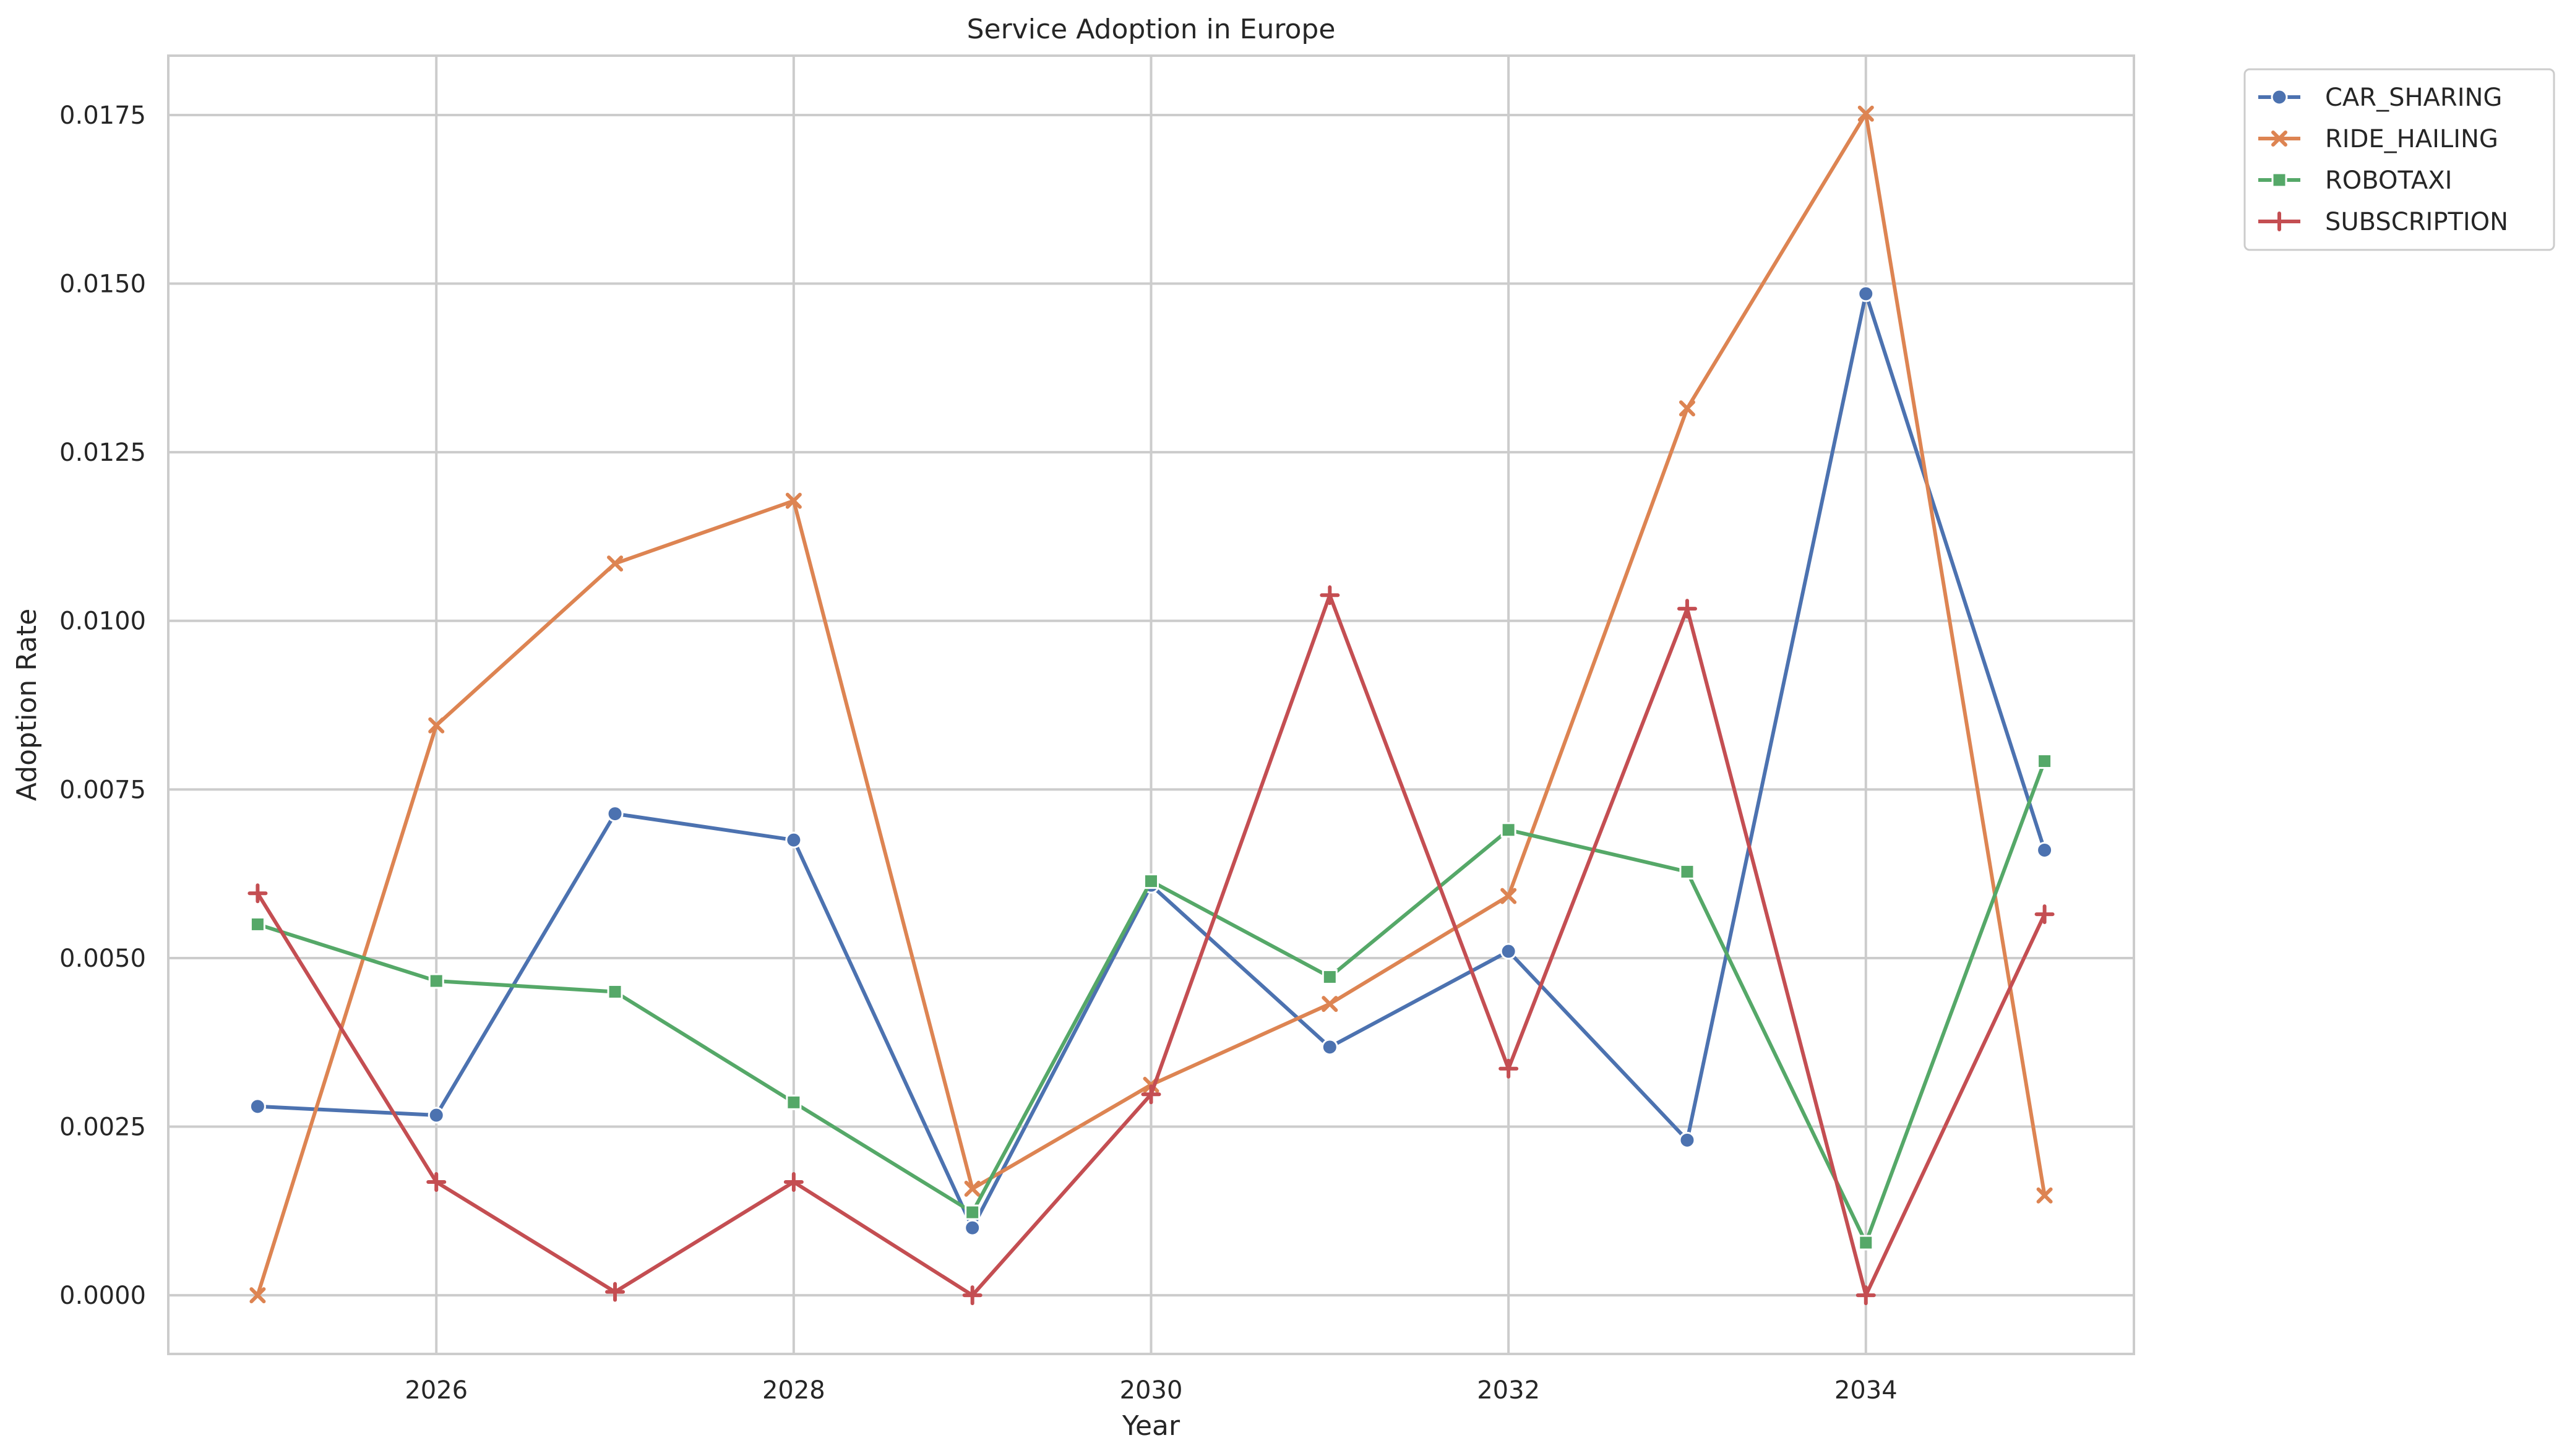  I want to click on y-tick-label: 0.0075, so click(102, 790).